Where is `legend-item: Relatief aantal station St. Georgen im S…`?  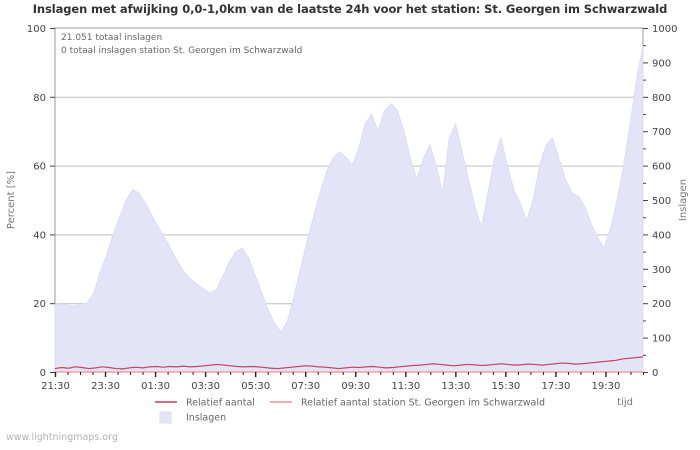
legend-item: Relatief aantal station St. Georgen im S… is located at coordinates (407, 403).